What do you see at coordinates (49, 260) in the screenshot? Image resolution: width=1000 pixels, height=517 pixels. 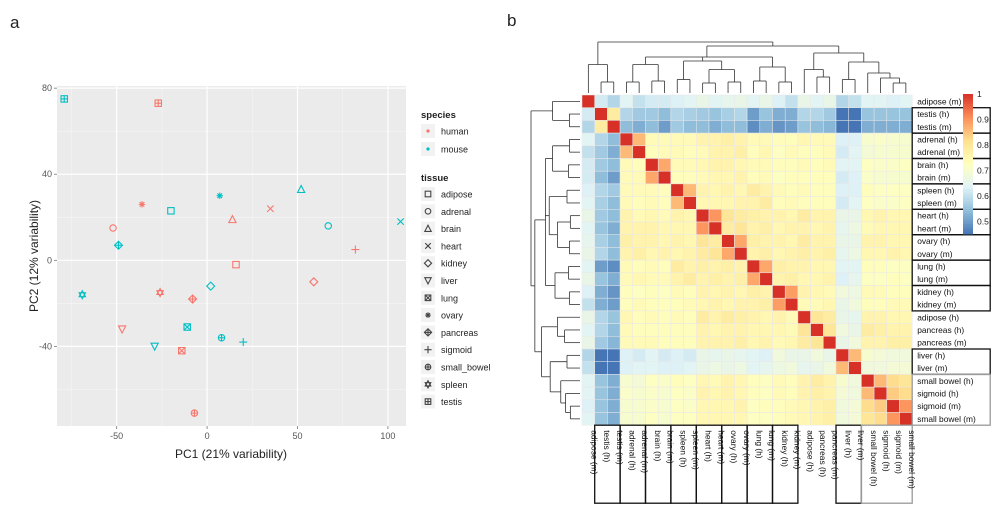 I see `y-tick-label: 0` at bounding box center [49, 260].